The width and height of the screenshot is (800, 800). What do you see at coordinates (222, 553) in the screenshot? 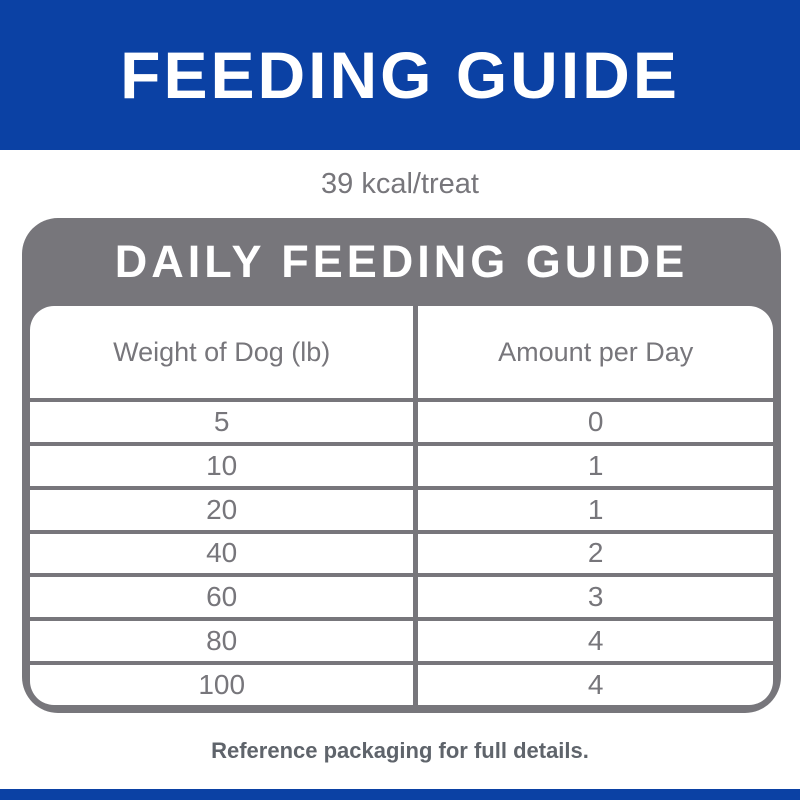
I see `table-row-3-cell-0: 40` at bounding box center [222, 553].